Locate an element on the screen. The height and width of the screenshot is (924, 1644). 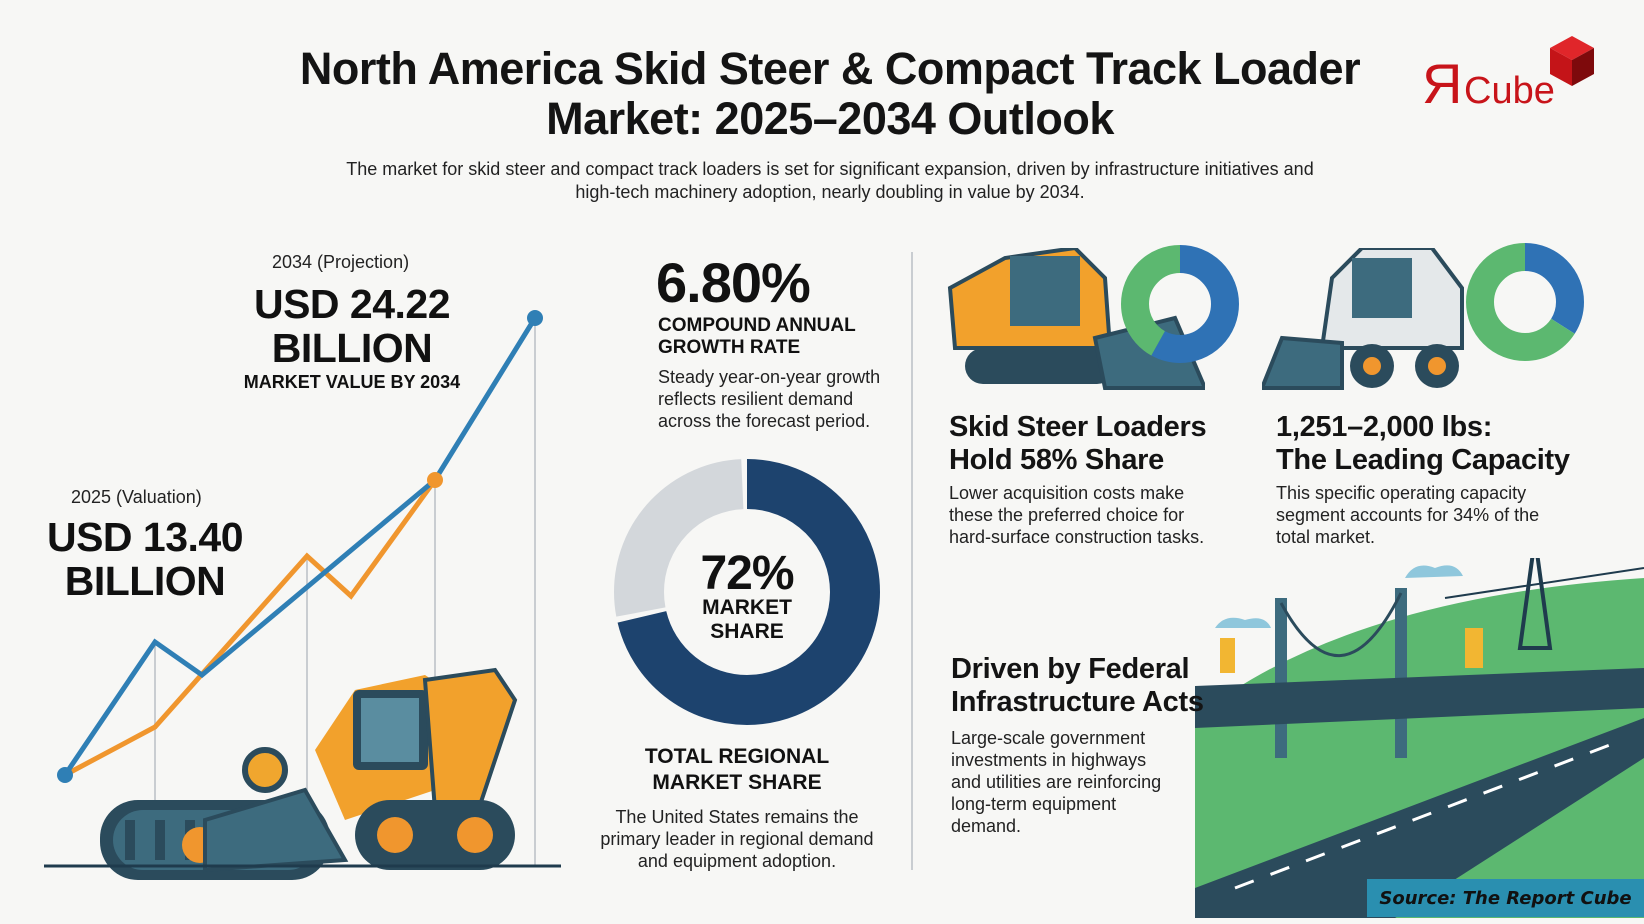
skid-steer-title: Skid Steer Loaders Hold 58% Share is located at coordinates (1078, 443).